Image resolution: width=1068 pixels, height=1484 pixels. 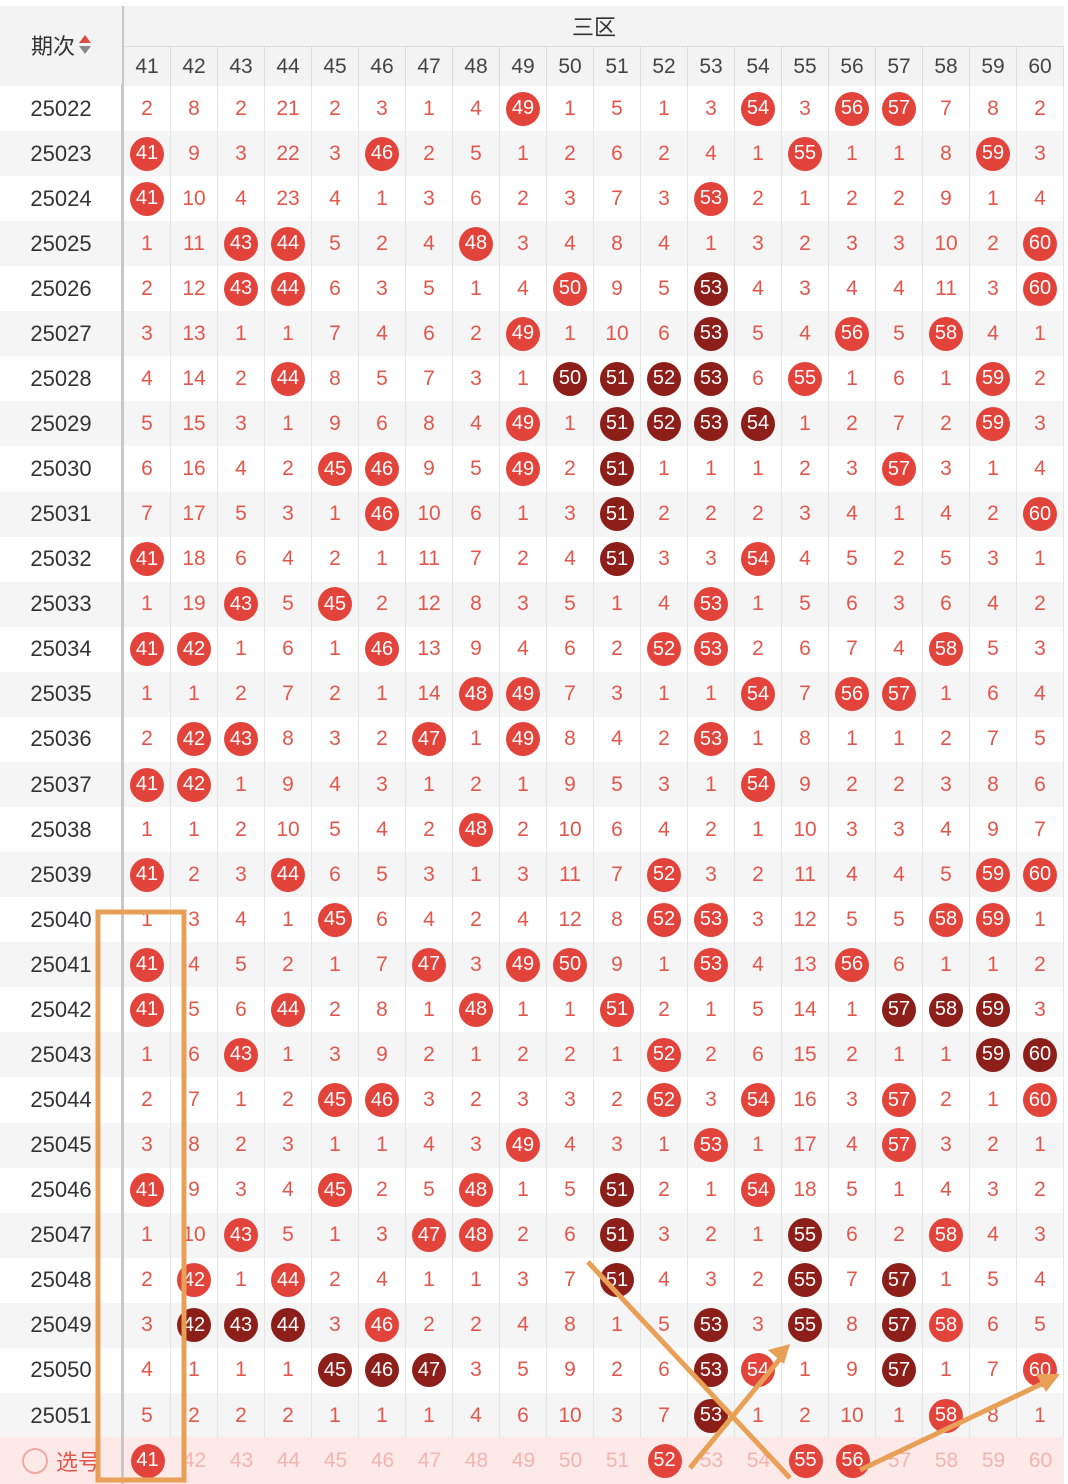 I want to click on select-number-49: 49, so click(x=523, y=1460).